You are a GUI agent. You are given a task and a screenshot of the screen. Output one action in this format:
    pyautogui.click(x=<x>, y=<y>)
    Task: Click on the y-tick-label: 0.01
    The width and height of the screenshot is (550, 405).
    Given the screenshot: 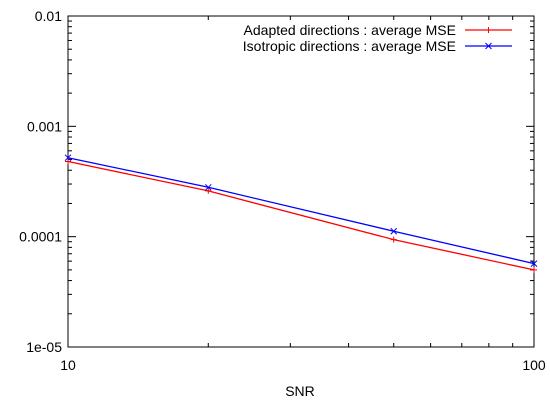 What is the action you would take?
    pyautogui.click(x=48, y=16)
    